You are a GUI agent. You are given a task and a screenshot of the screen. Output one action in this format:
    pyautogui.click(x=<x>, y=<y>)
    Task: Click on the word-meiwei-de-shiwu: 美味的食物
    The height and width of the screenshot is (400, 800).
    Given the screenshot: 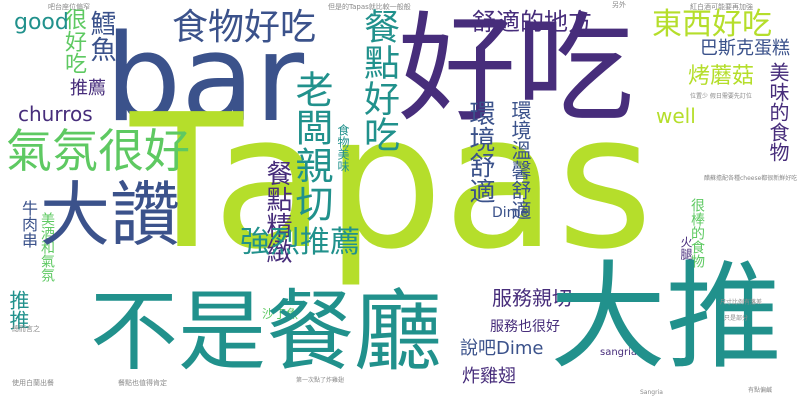 What is the action you would take?
    pyautogui.click(x=778, y=112)
    